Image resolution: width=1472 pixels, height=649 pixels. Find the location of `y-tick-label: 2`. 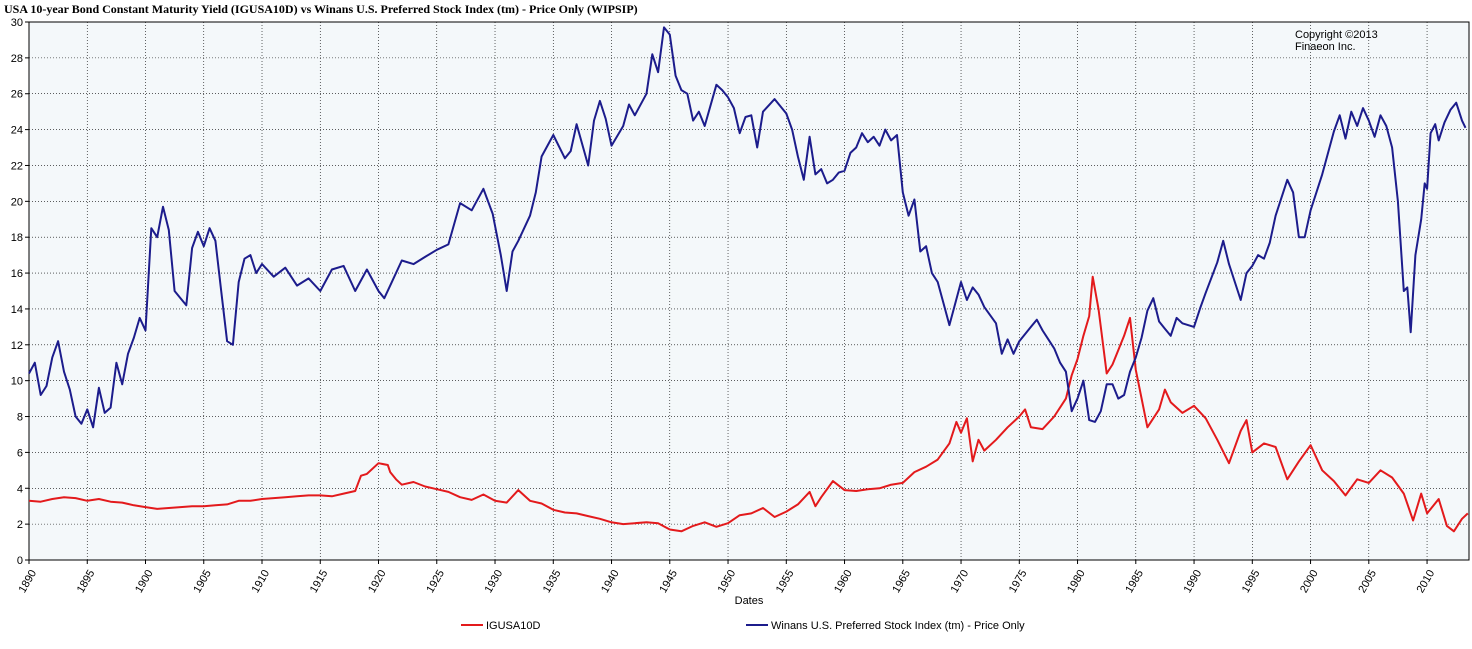

y-tick-label: 2 is located at coordinates (20, 525).